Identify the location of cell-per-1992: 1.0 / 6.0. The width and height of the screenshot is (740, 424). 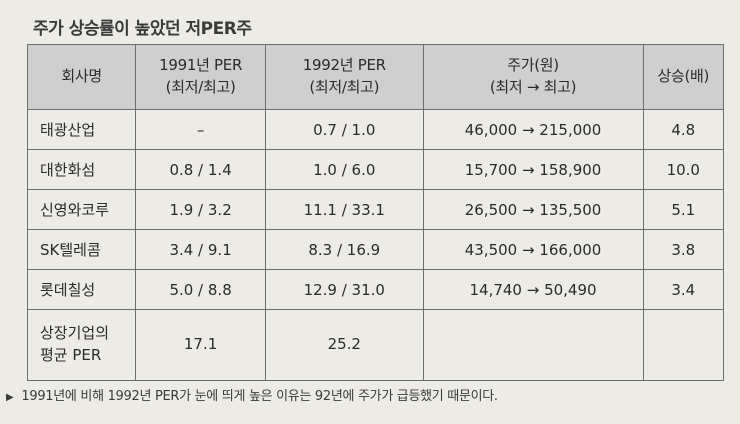
(344, 169).